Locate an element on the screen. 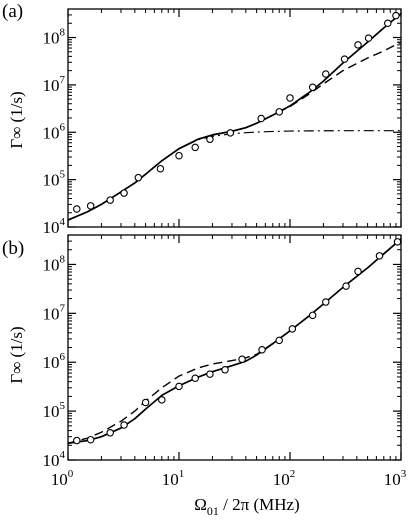  panel-b-y-tick-label: 10⁵ is located at coordinates (54, 410).